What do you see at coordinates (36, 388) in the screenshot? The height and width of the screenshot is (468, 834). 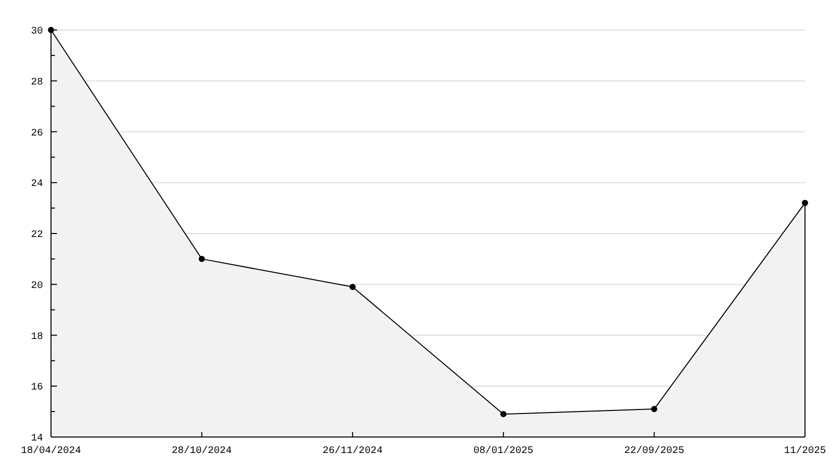 I see `y-tick-label: 16` at bounding box center [36, 388].